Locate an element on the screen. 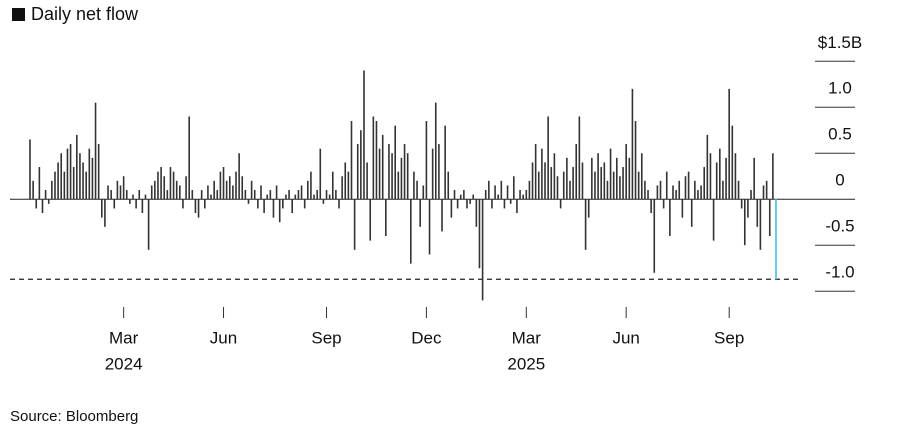  x-year-label: 2024 is located at coordinates (124, 363).